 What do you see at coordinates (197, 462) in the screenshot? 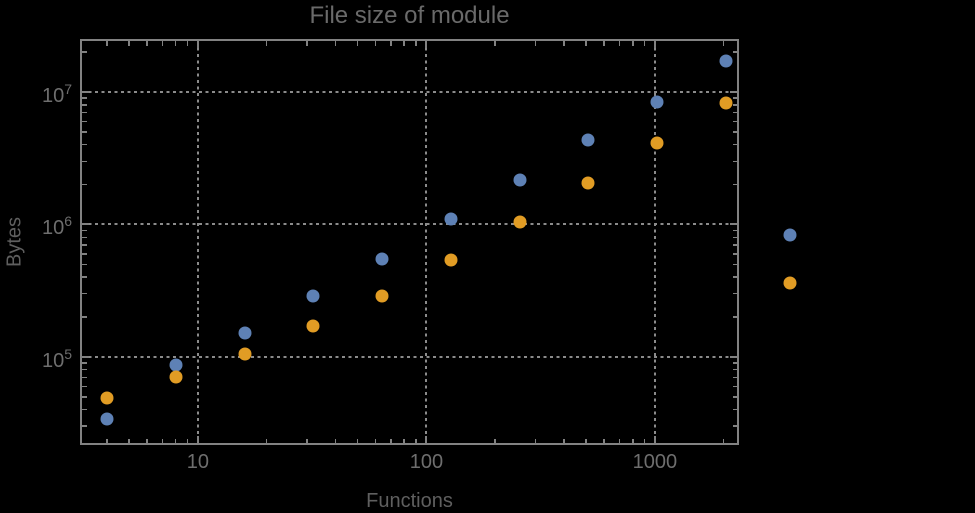
I see `x-tick-label-10: 10` at bounding box center [197, 462].